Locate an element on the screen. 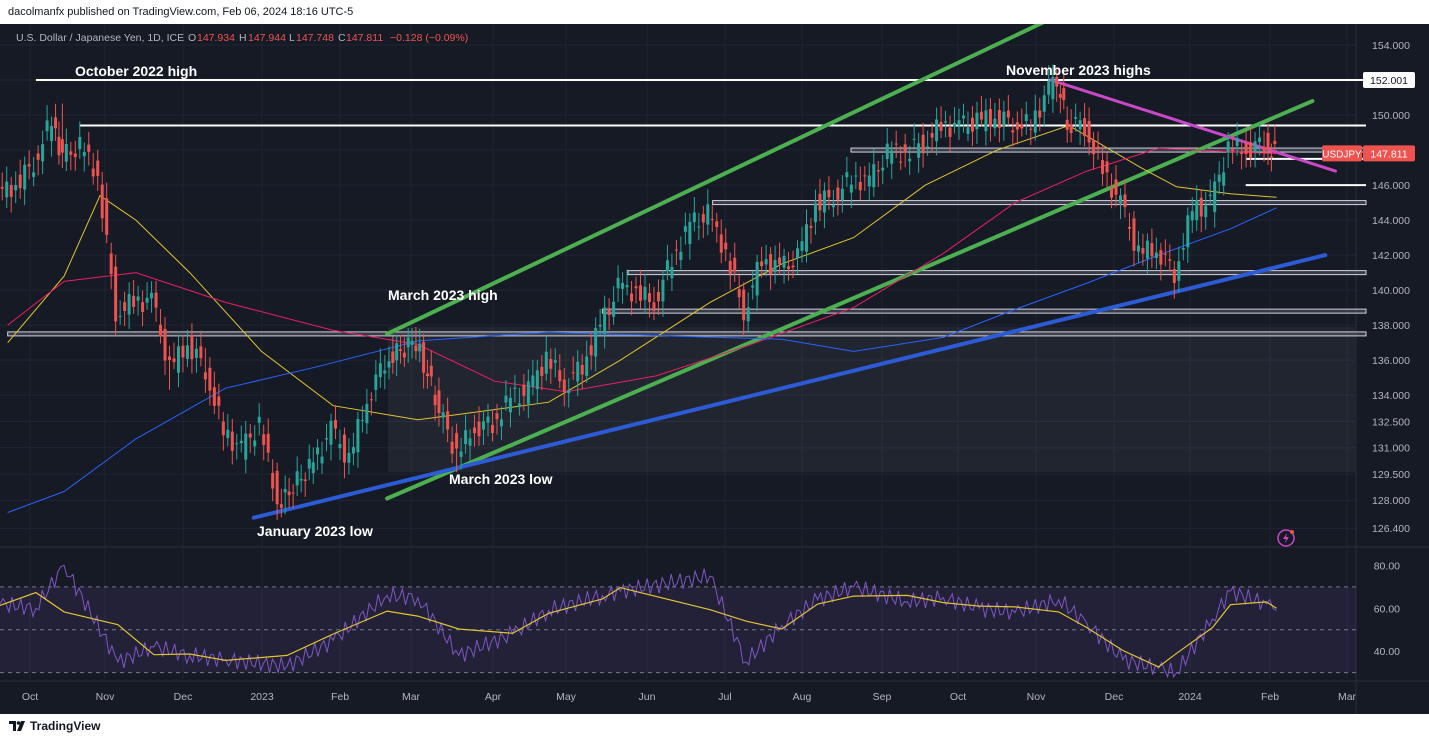  rsi-axis-label: 60.00 is located at coordinates (1387, 609).